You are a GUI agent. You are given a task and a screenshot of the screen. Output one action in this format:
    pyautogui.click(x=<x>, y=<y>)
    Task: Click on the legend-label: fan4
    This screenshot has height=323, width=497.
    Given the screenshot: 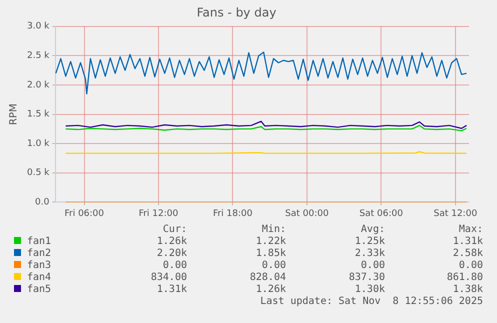 What is the action you would take?
    pyautogui.click(x=39, y=278)
    